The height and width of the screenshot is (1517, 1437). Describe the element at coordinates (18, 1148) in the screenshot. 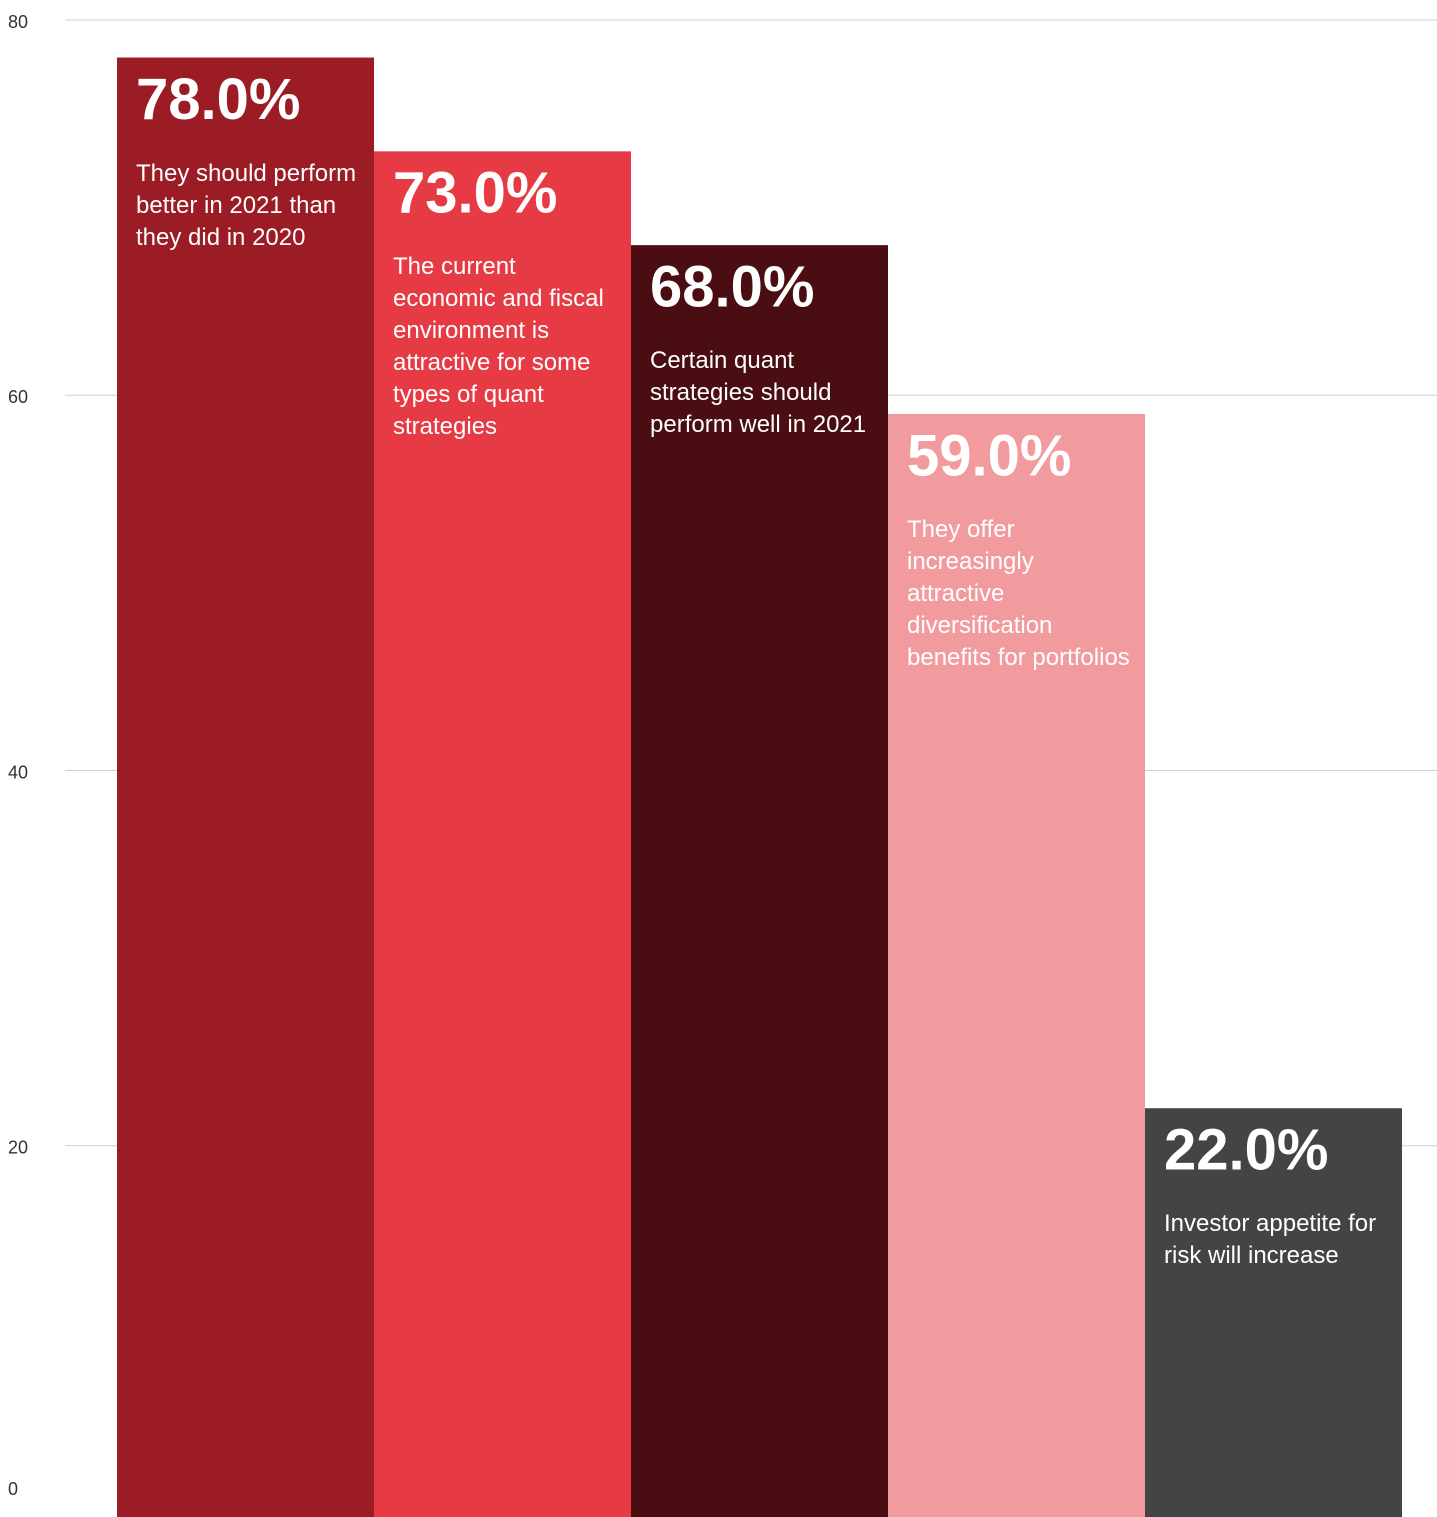

I see `y-tick-label: 20` at that location.